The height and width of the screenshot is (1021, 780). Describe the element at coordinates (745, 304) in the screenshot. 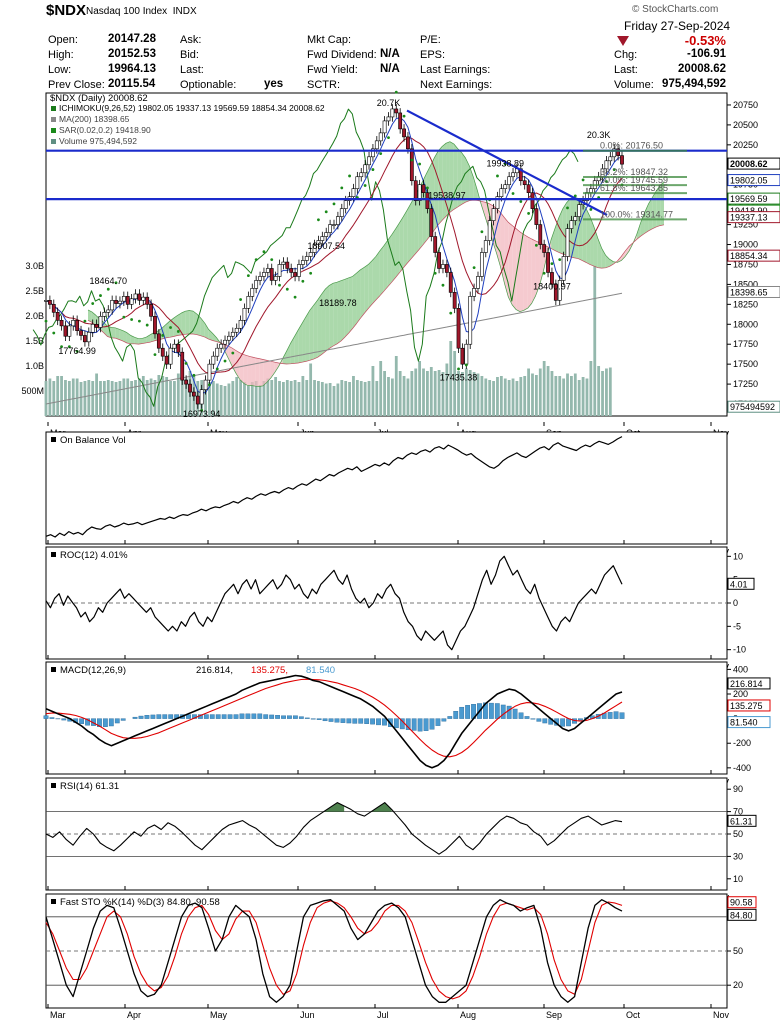

I see `price-tick-label: 18250` at that location.